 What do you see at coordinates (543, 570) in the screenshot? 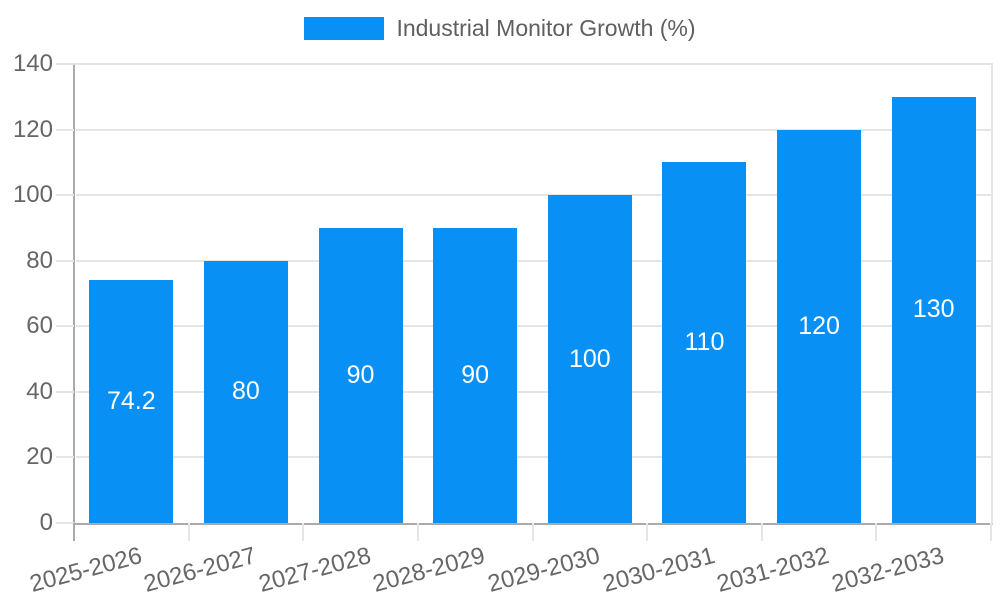
I see `x-axis-label: 2029-2030` at bounding box center [543, 570].